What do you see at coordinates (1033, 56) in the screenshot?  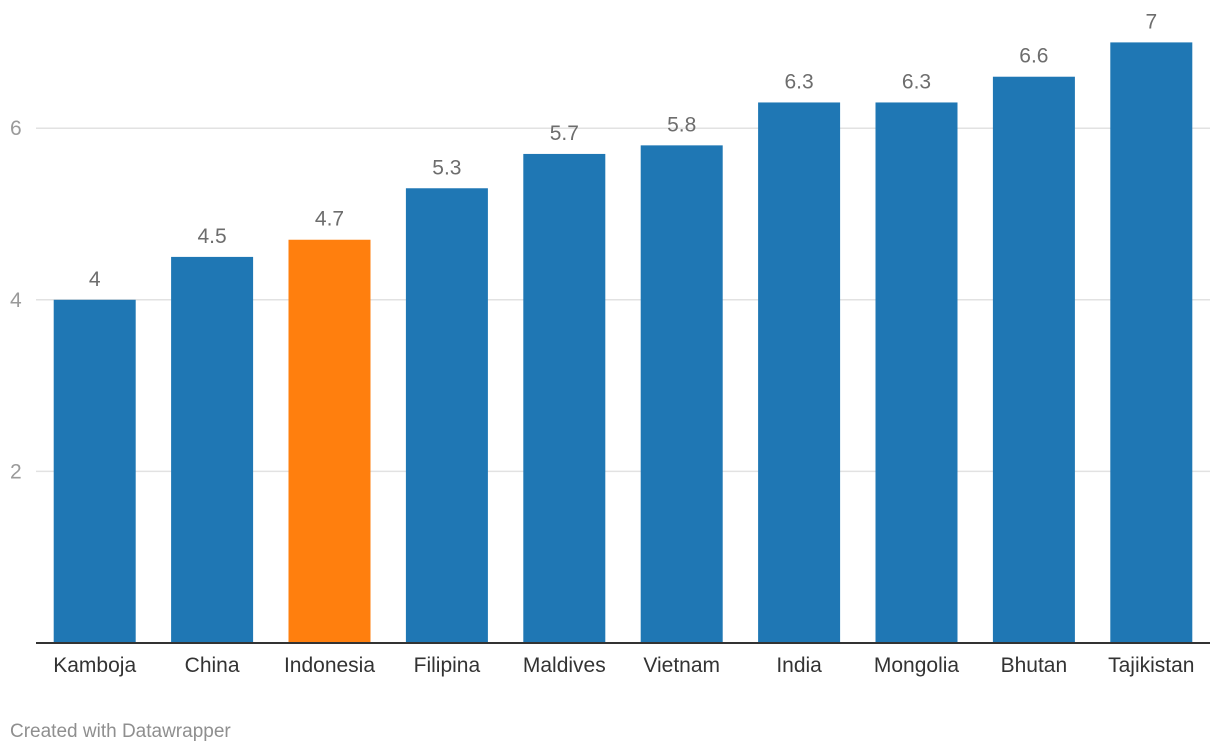 I see `data-label: 6.6` at bounding box center [1033, 56].